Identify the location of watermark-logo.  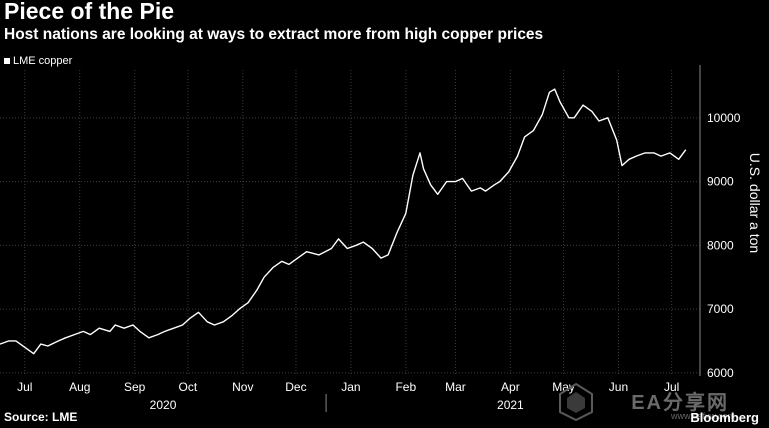
(576, 402).